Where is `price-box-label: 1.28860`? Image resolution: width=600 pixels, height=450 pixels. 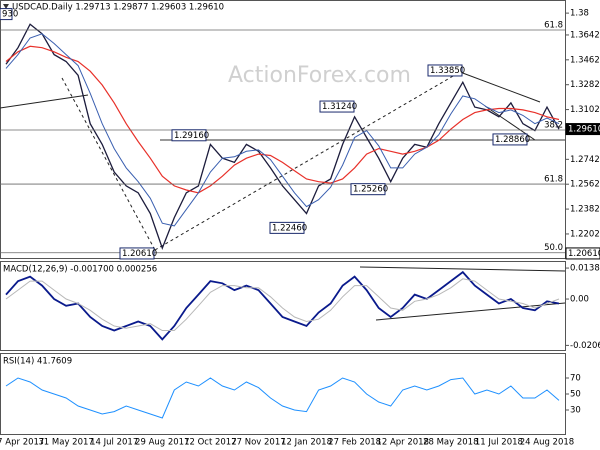 price-box-label: 1.28860 is located at coordinates (512, 140).